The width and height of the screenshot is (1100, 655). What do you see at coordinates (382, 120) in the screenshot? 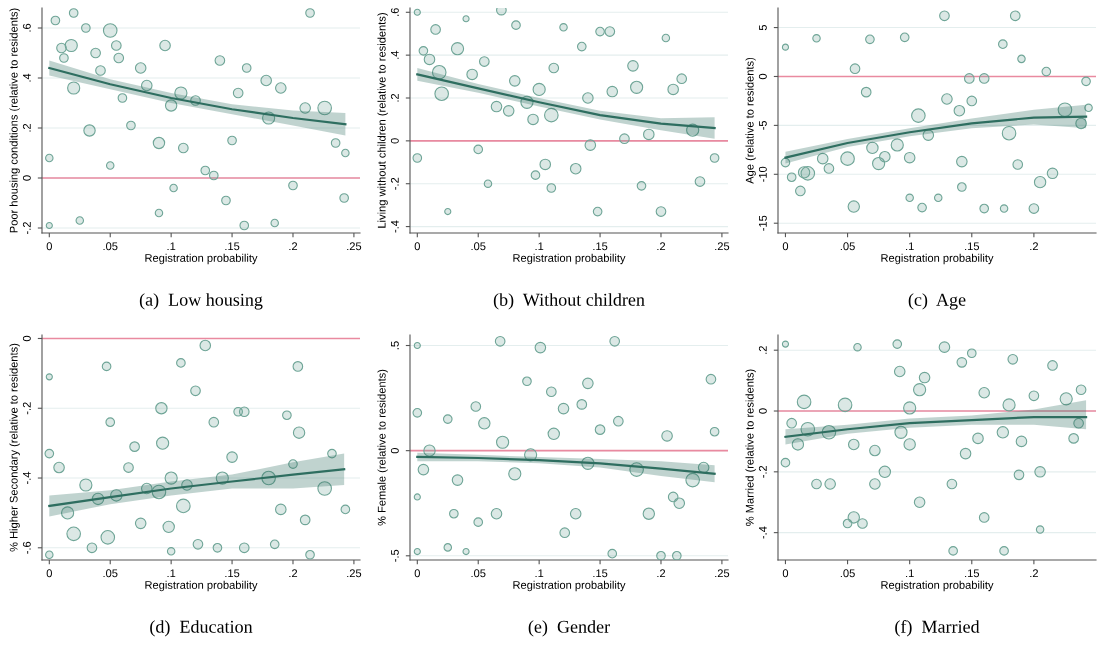
I see `y-axis-title: Living without children (relative to residents)` at bounding box center [382, 120].